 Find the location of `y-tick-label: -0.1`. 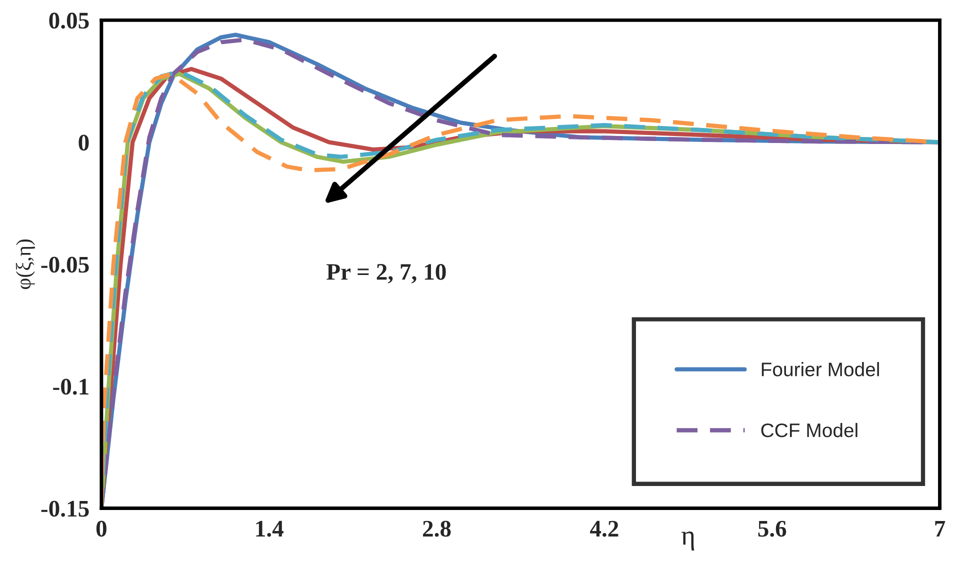

y-tick-label: -0.1 is located at coordinates (70, 386).